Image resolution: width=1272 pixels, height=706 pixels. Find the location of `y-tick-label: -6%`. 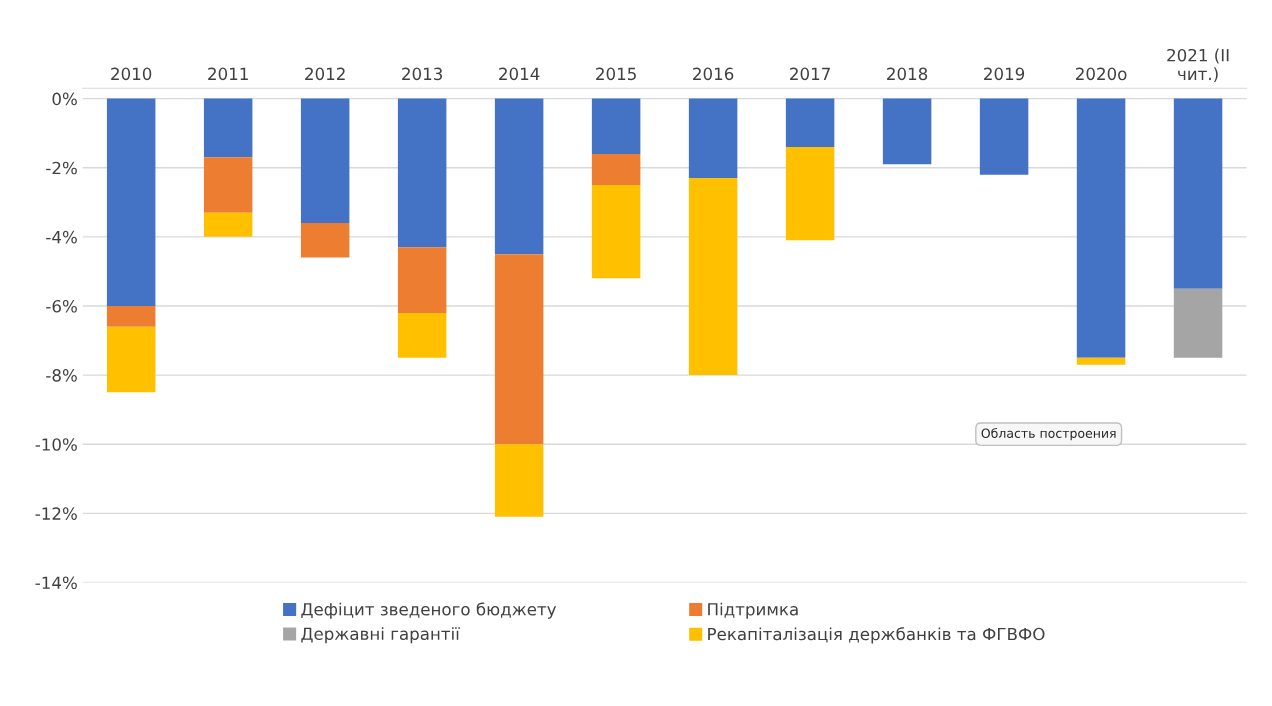

y-tick-label: -6% is located at coordinates (61, 306).